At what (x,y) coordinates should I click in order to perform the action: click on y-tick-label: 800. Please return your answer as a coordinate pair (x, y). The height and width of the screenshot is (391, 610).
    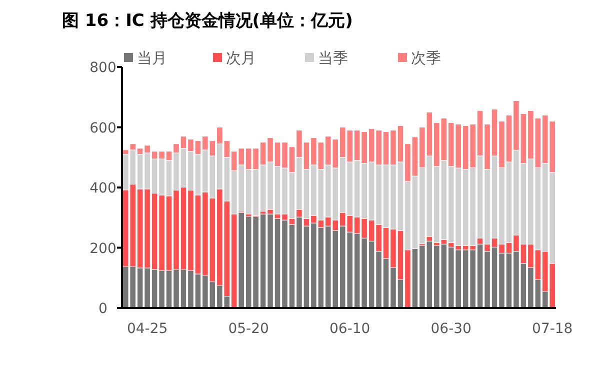
    Looking at the image, I should click on (103, 68).